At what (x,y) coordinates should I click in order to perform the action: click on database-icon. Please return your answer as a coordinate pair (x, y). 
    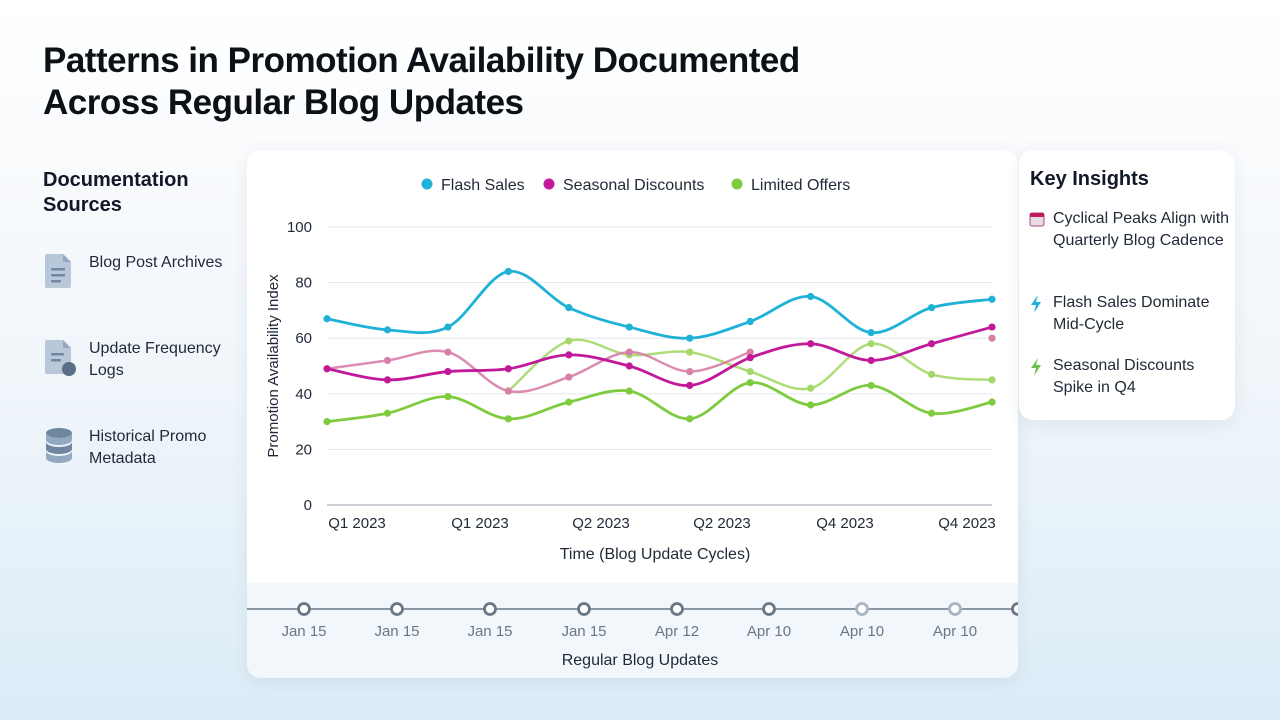
    Looking at the image, I should click on (60, 446).